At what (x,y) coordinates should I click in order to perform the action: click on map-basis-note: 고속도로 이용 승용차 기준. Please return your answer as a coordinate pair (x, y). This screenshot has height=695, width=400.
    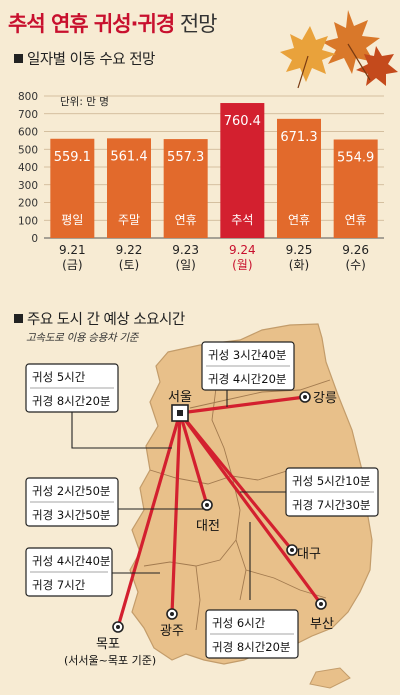
    Looking at the image, I should click on (82, 338).